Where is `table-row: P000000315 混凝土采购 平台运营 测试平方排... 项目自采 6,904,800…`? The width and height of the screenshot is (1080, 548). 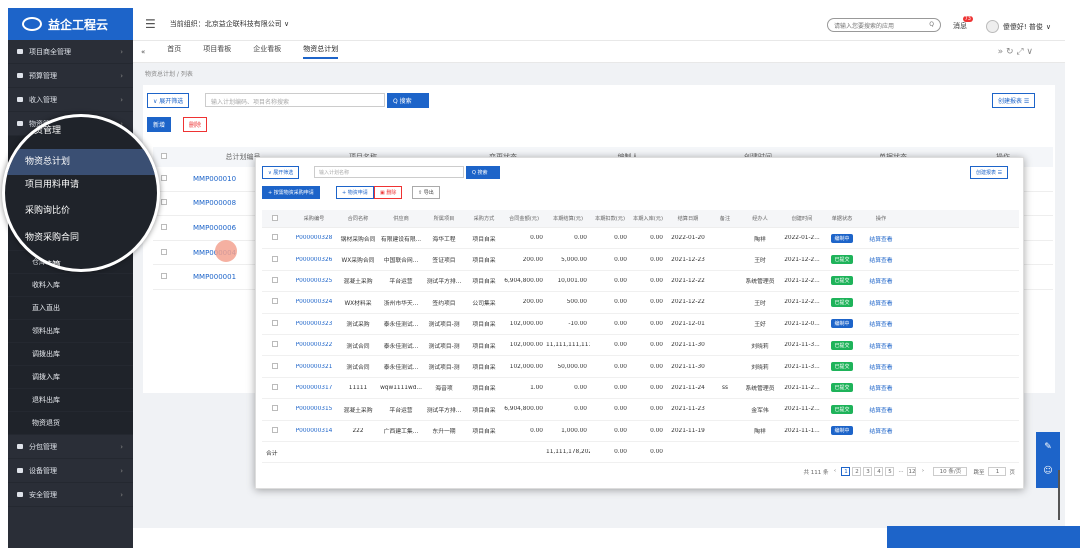 table-row: P000000315 混凝土采购 平台运营 测试平方排... 项目自采 6,904,800… is located at coordinates (640, 410).